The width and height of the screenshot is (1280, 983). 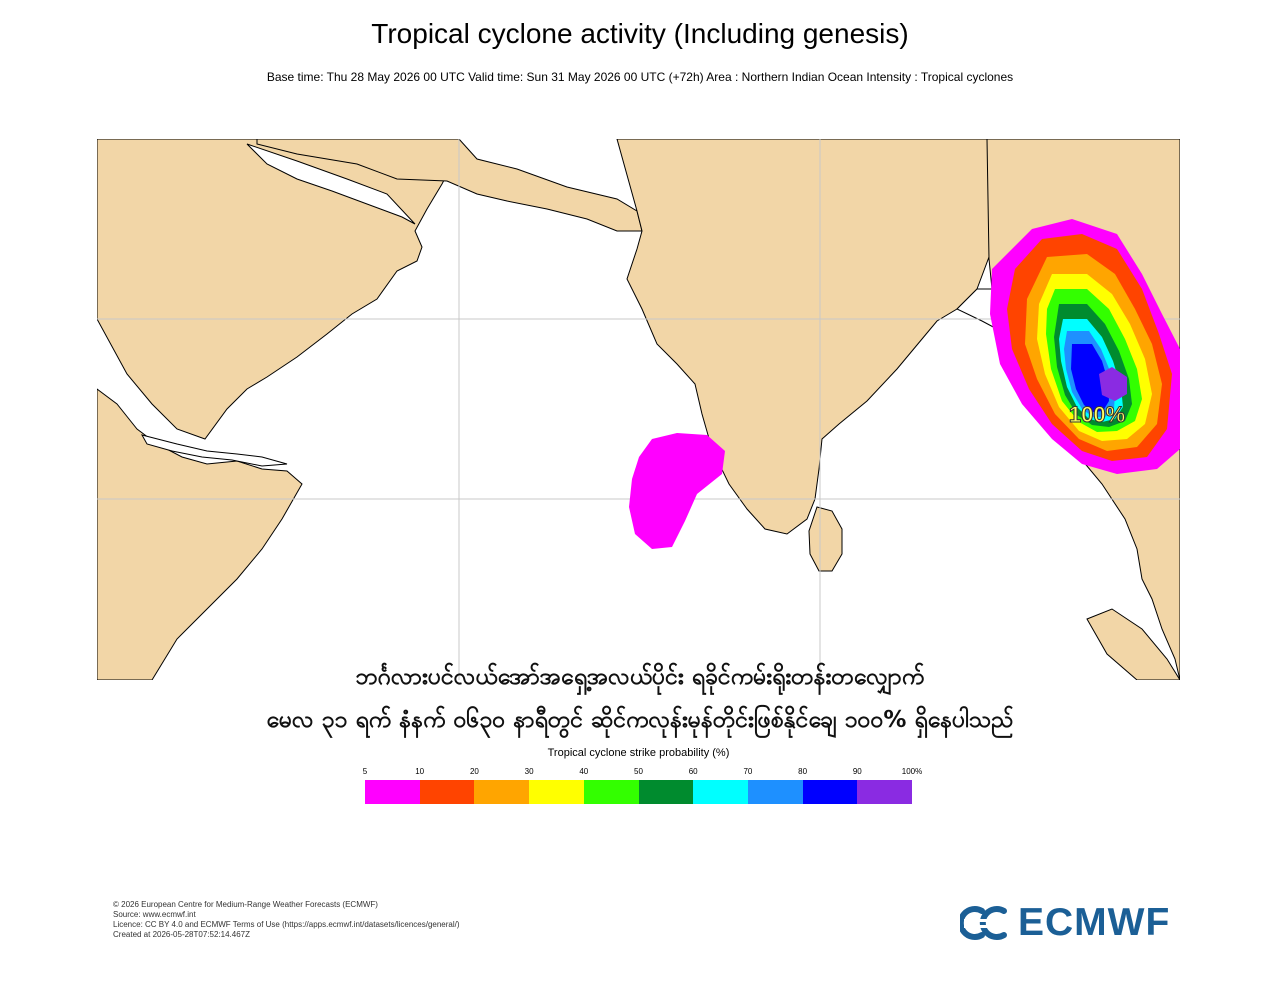 What do you see at coordinates (181, 934) in the screenshot?
I see `footer-created: Created at 2026-05-28T07:52:14.467Z` at bounding box center [181, 934].